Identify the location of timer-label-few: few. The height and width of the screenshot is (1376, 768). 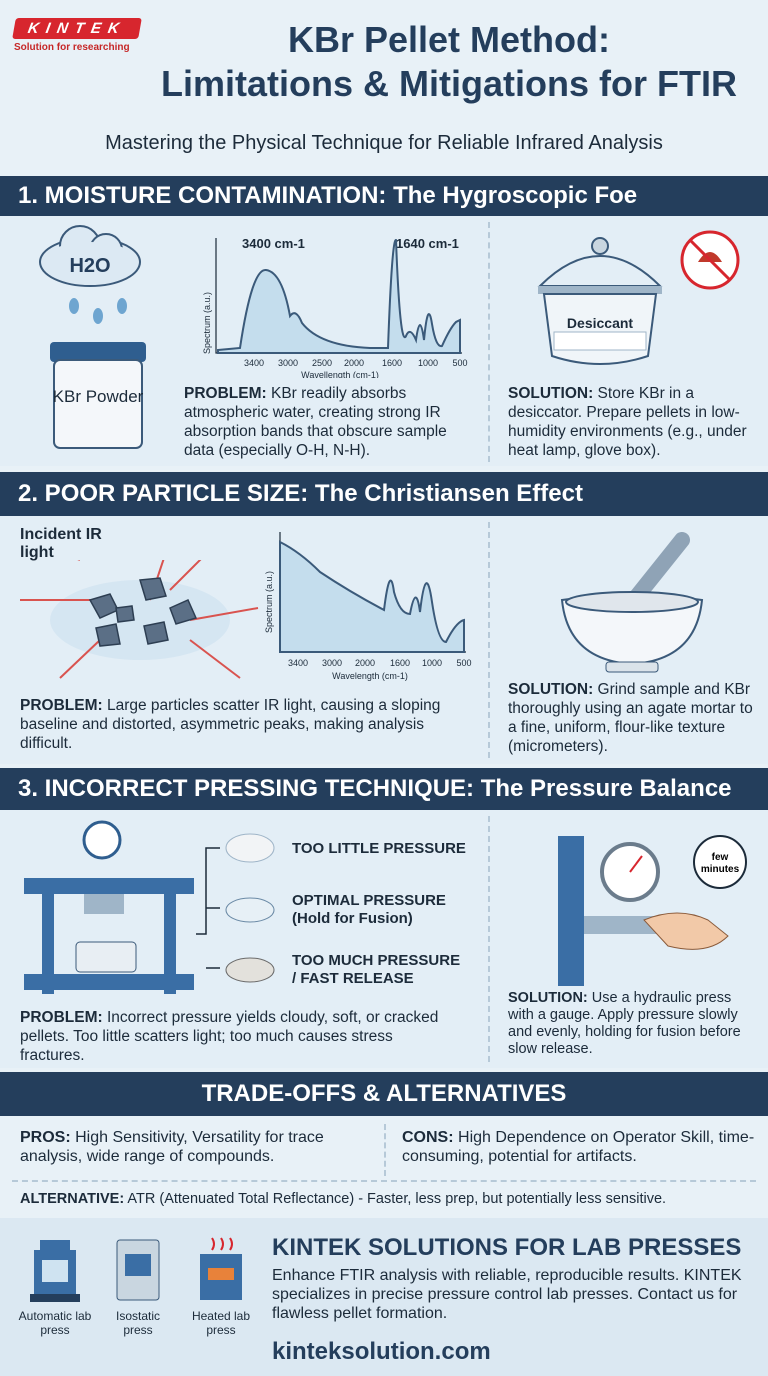
(720, 857).